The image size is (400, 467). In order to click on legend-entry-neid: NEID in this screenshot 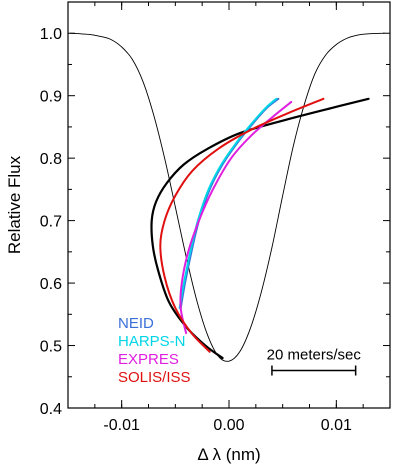, I will do `click(136, 323)`.